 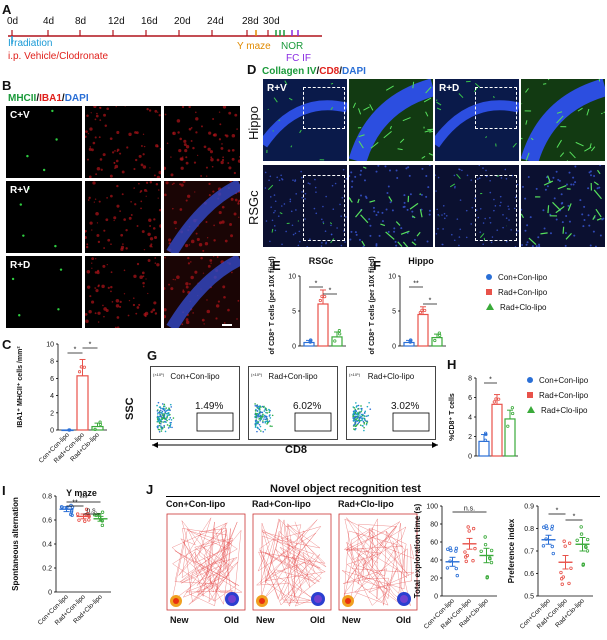 What do you see at coordinates (20, 115) in the screenshot?
I see `panel-b-row-label: C+V` at bounding box center [20, 115].